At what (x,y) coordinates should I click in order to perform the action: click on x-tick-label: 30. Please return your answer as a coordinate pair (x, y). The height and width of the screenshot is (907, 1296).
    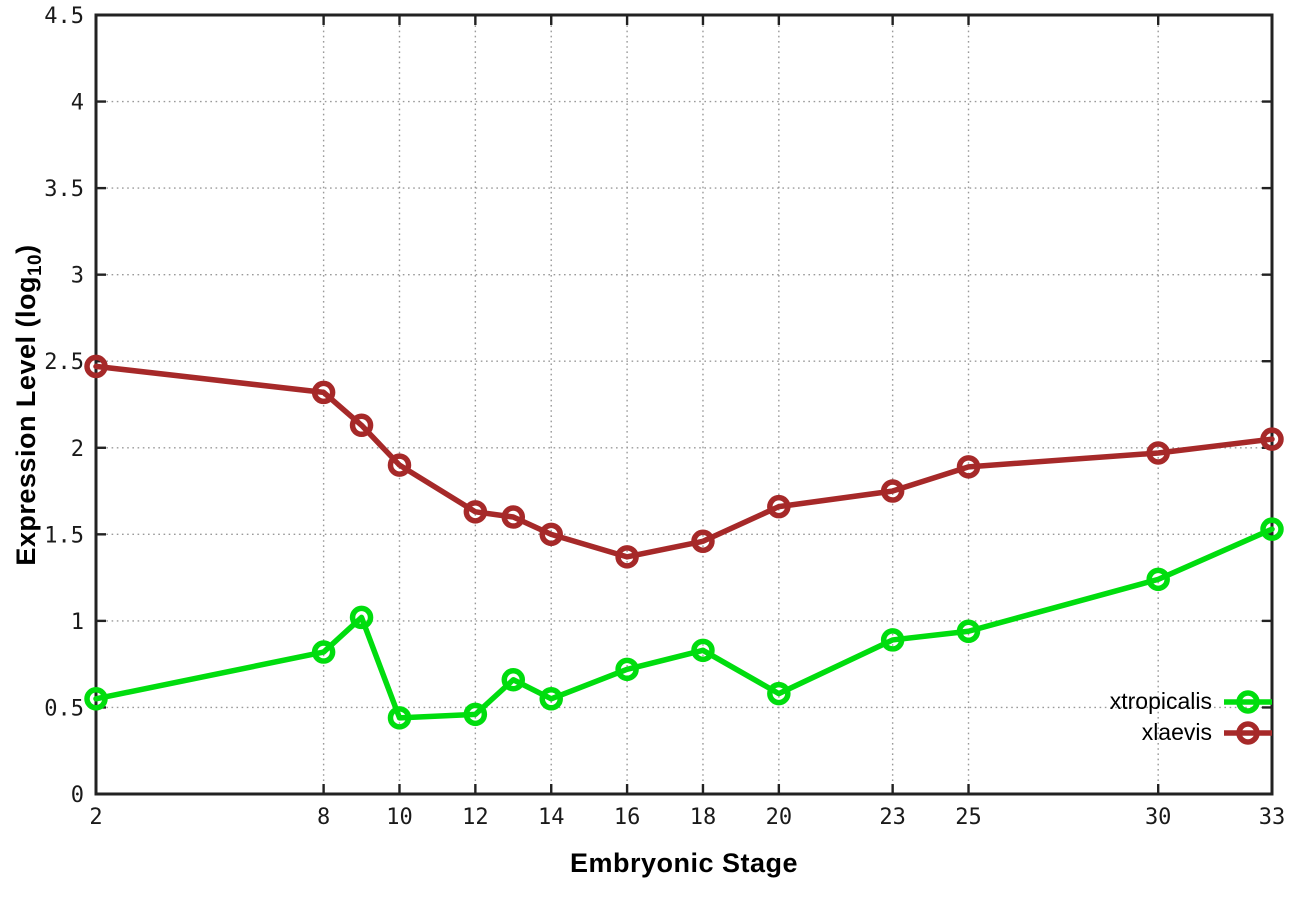
    Looking at the image, I should click on (1158, 817).